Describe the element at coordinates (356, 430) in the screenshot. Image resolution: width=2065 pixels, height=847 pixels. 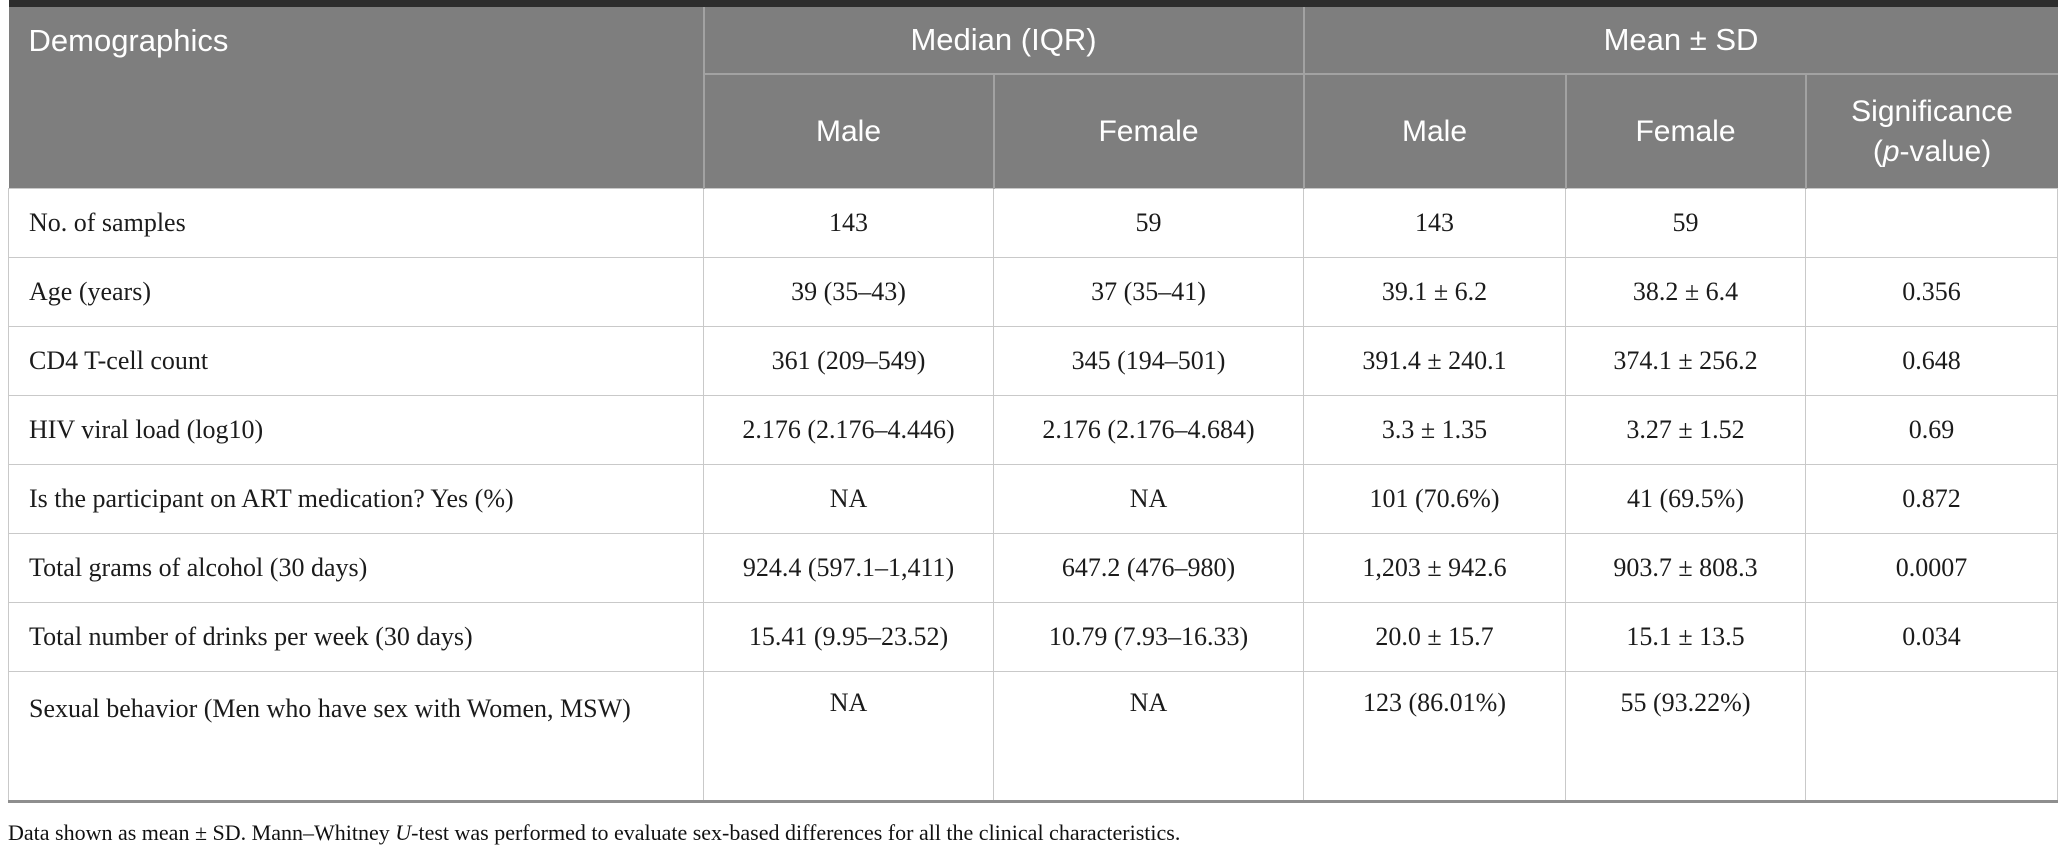
I see `row-label: HIV viral load (log10)` at that location.